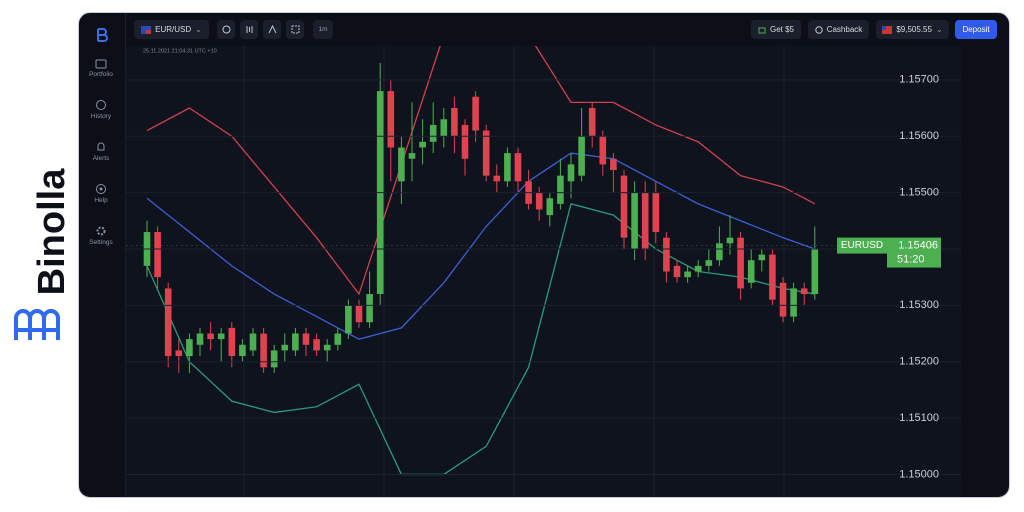  I want to click on balance-selector: $9,505.55 ⌄, so click(912, 29).